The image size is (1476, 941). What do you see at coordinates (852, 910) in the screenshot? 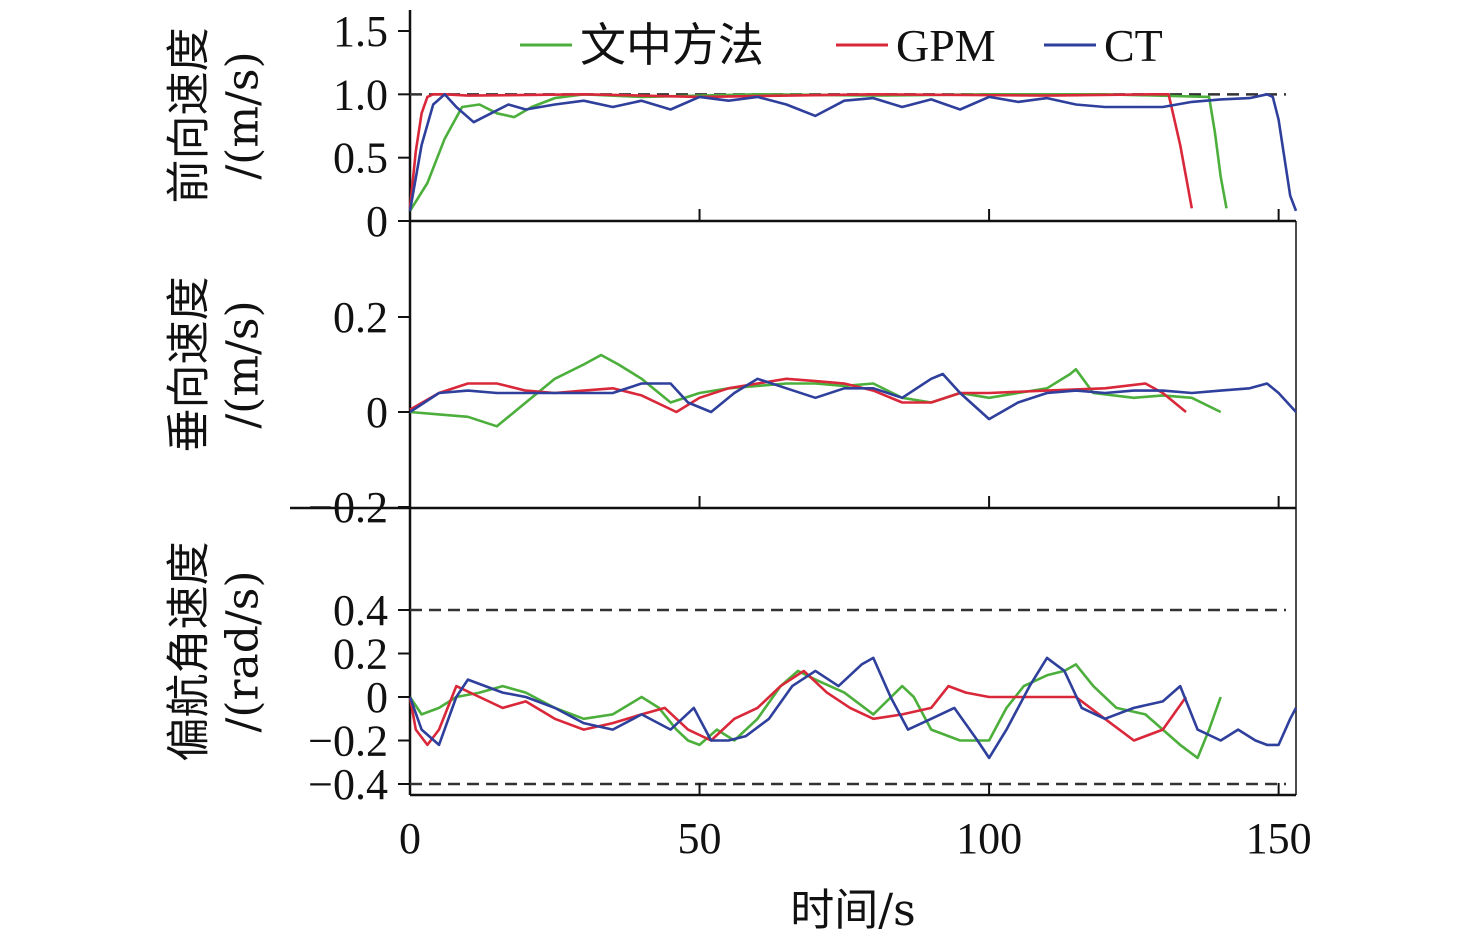
I see `x-axis-label: 时间/s` at bounding box center [852, 910].